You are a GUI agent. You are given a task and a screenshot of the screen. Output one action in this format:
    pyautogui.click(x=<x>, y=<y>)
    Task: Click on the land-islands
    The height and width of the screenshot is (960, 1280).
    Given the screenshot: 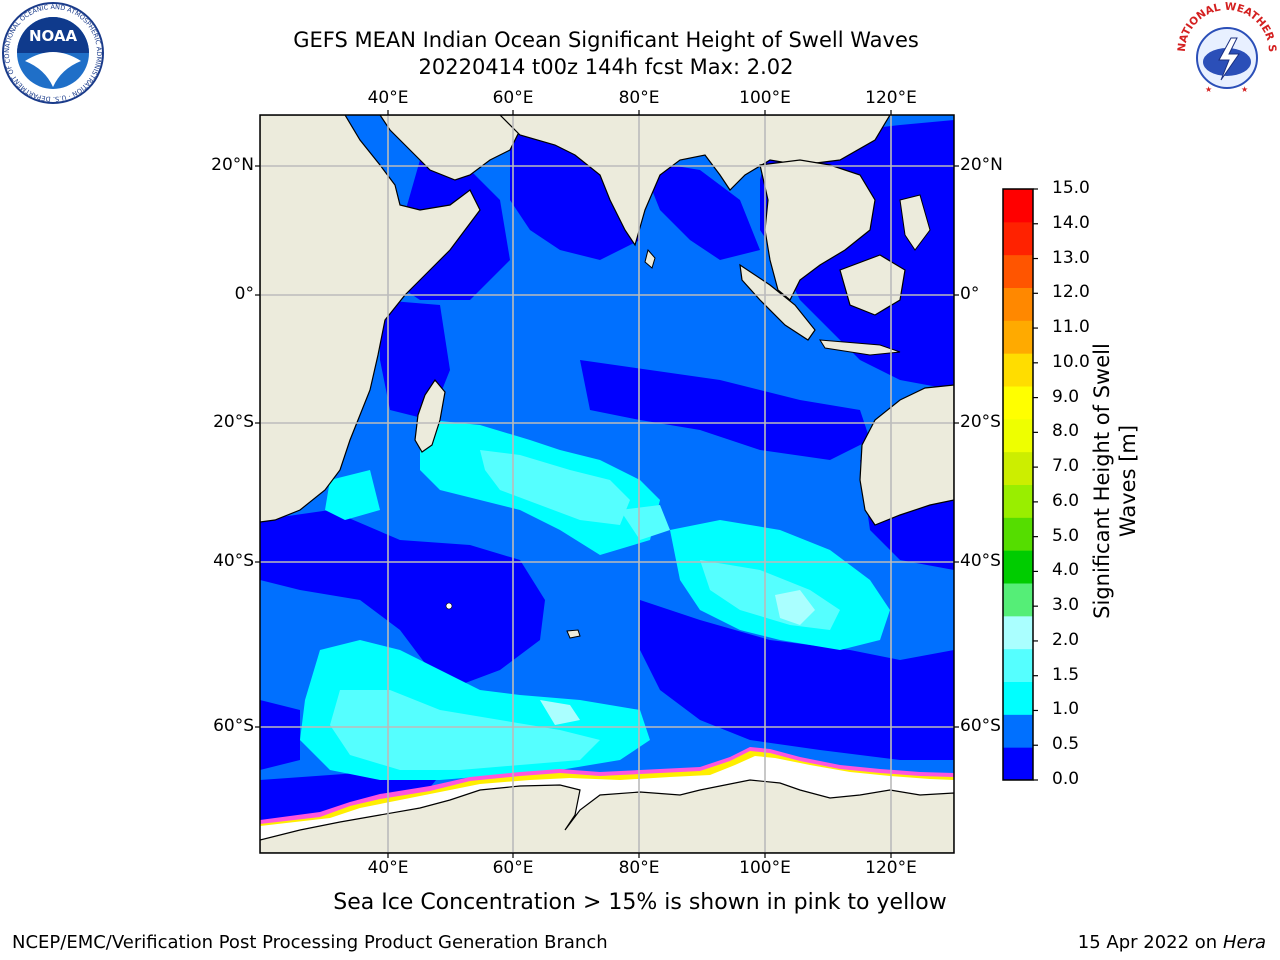 What is the action you would take?
    pyautogui.click(x=915, y=222)
    